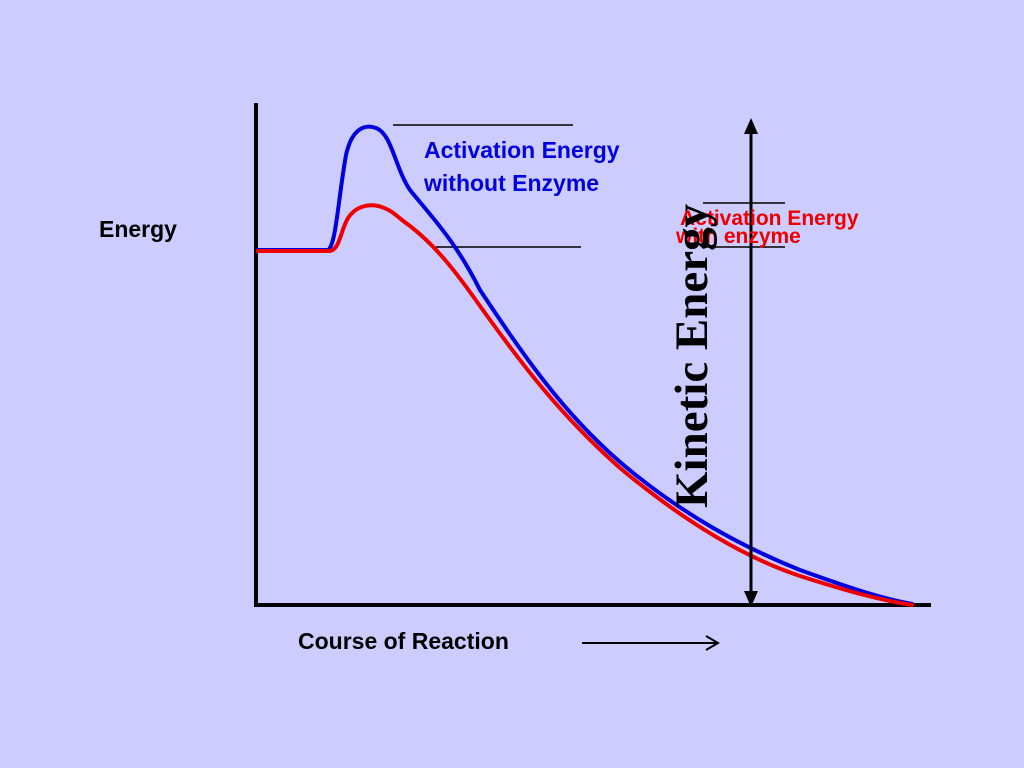  What do you see at coordinates (692, 355) in the screenshot?
I see `kinetic-energy-label: Kinetic Energy` at bounding box center [692, 355].